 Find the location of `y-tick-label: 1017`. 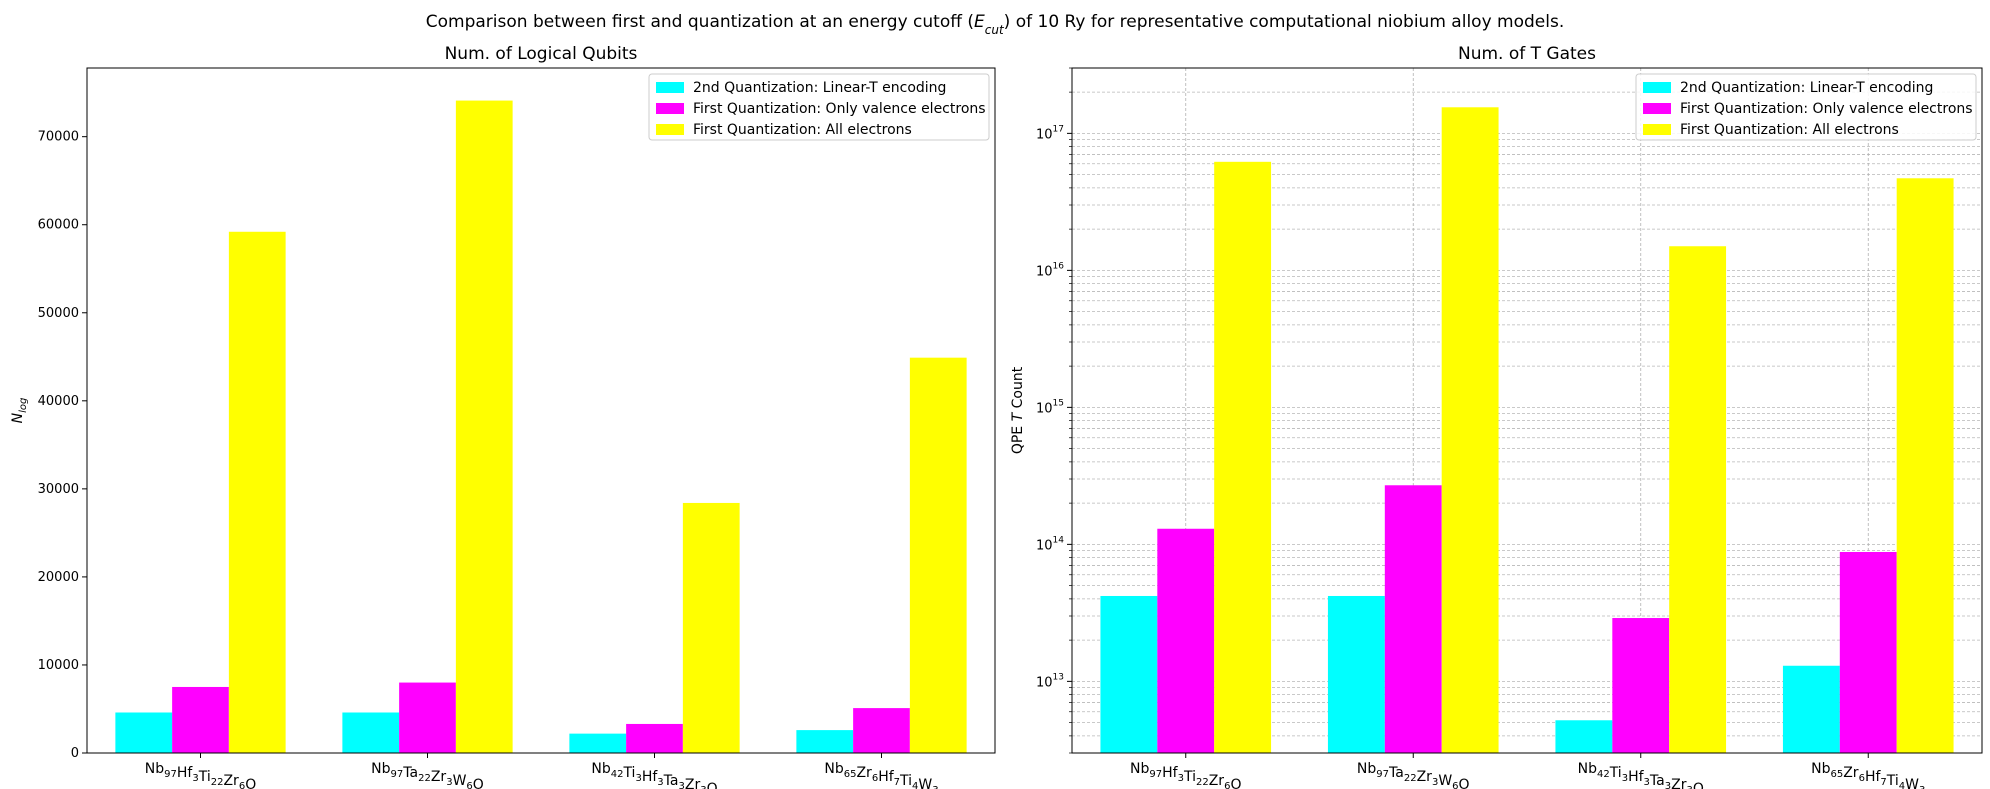

y-tick-label: 1017 is located at coordinates (1050, 133).